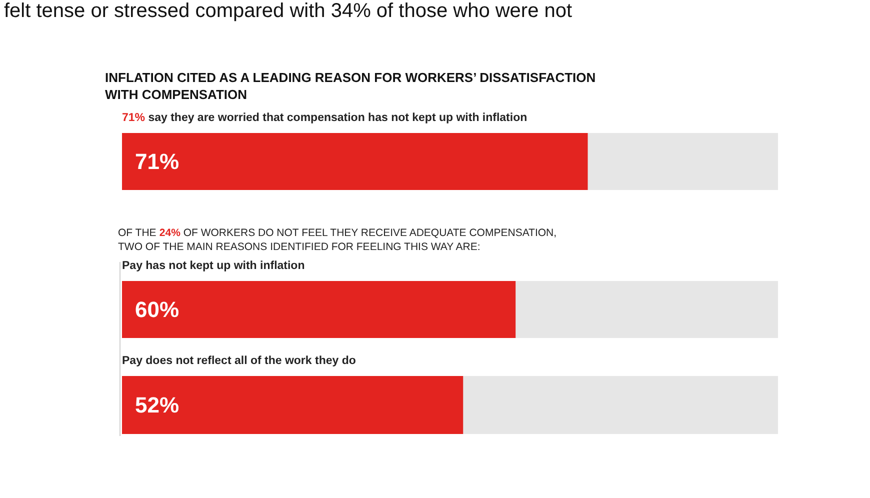 The image size is (870, 498). Describe the element at coordinates (157, 405) in the screenshot. I see `data-label: 52%` at that location.